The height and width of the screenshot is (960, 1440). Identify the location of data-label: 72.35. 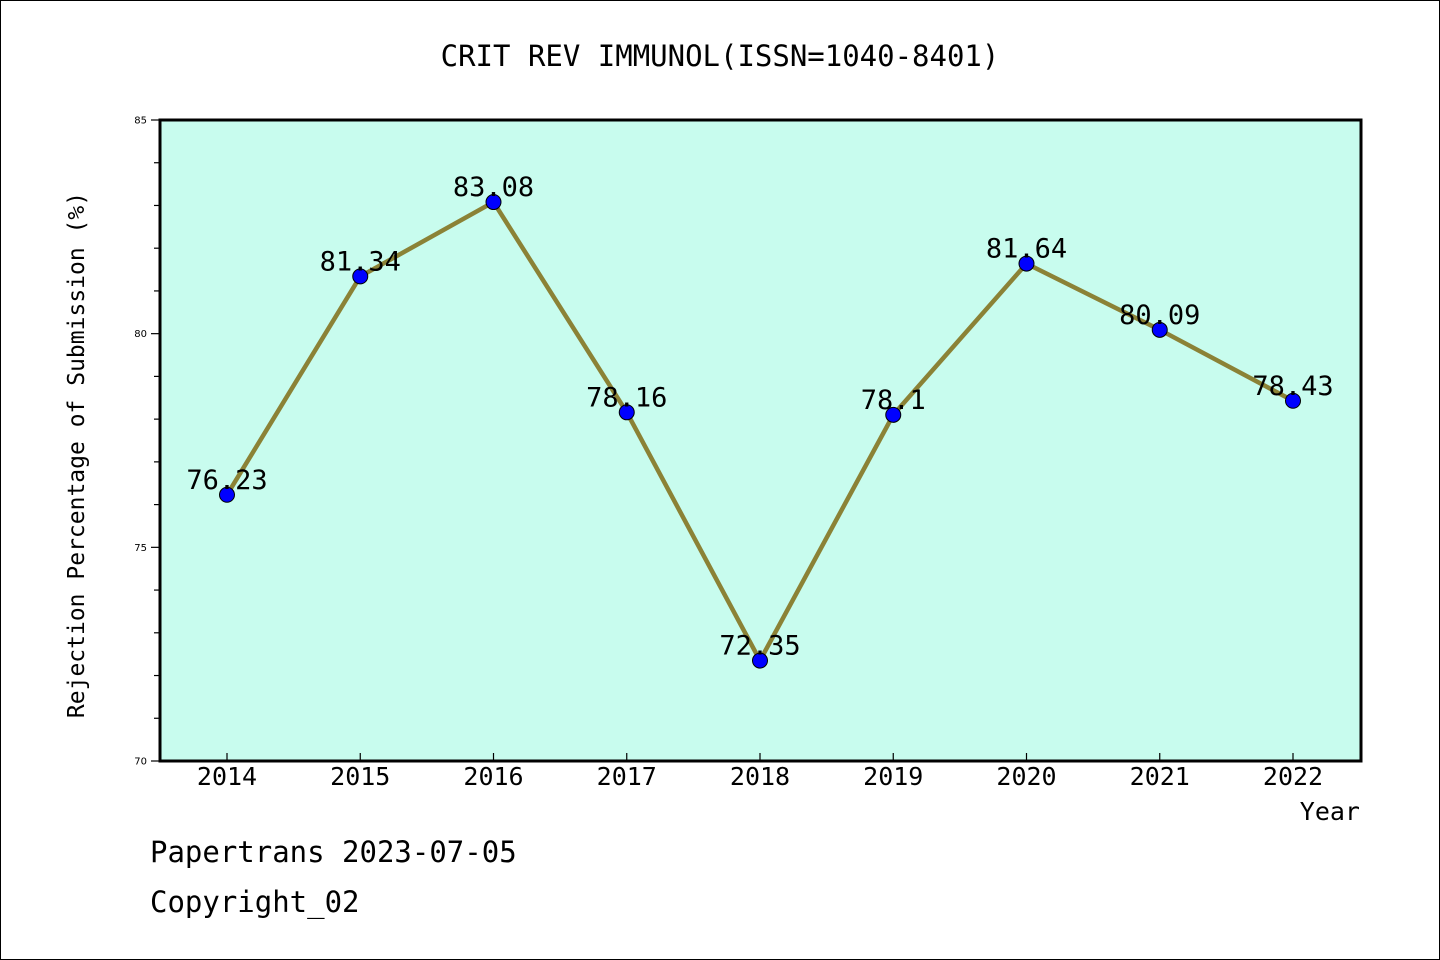
(759, 646).